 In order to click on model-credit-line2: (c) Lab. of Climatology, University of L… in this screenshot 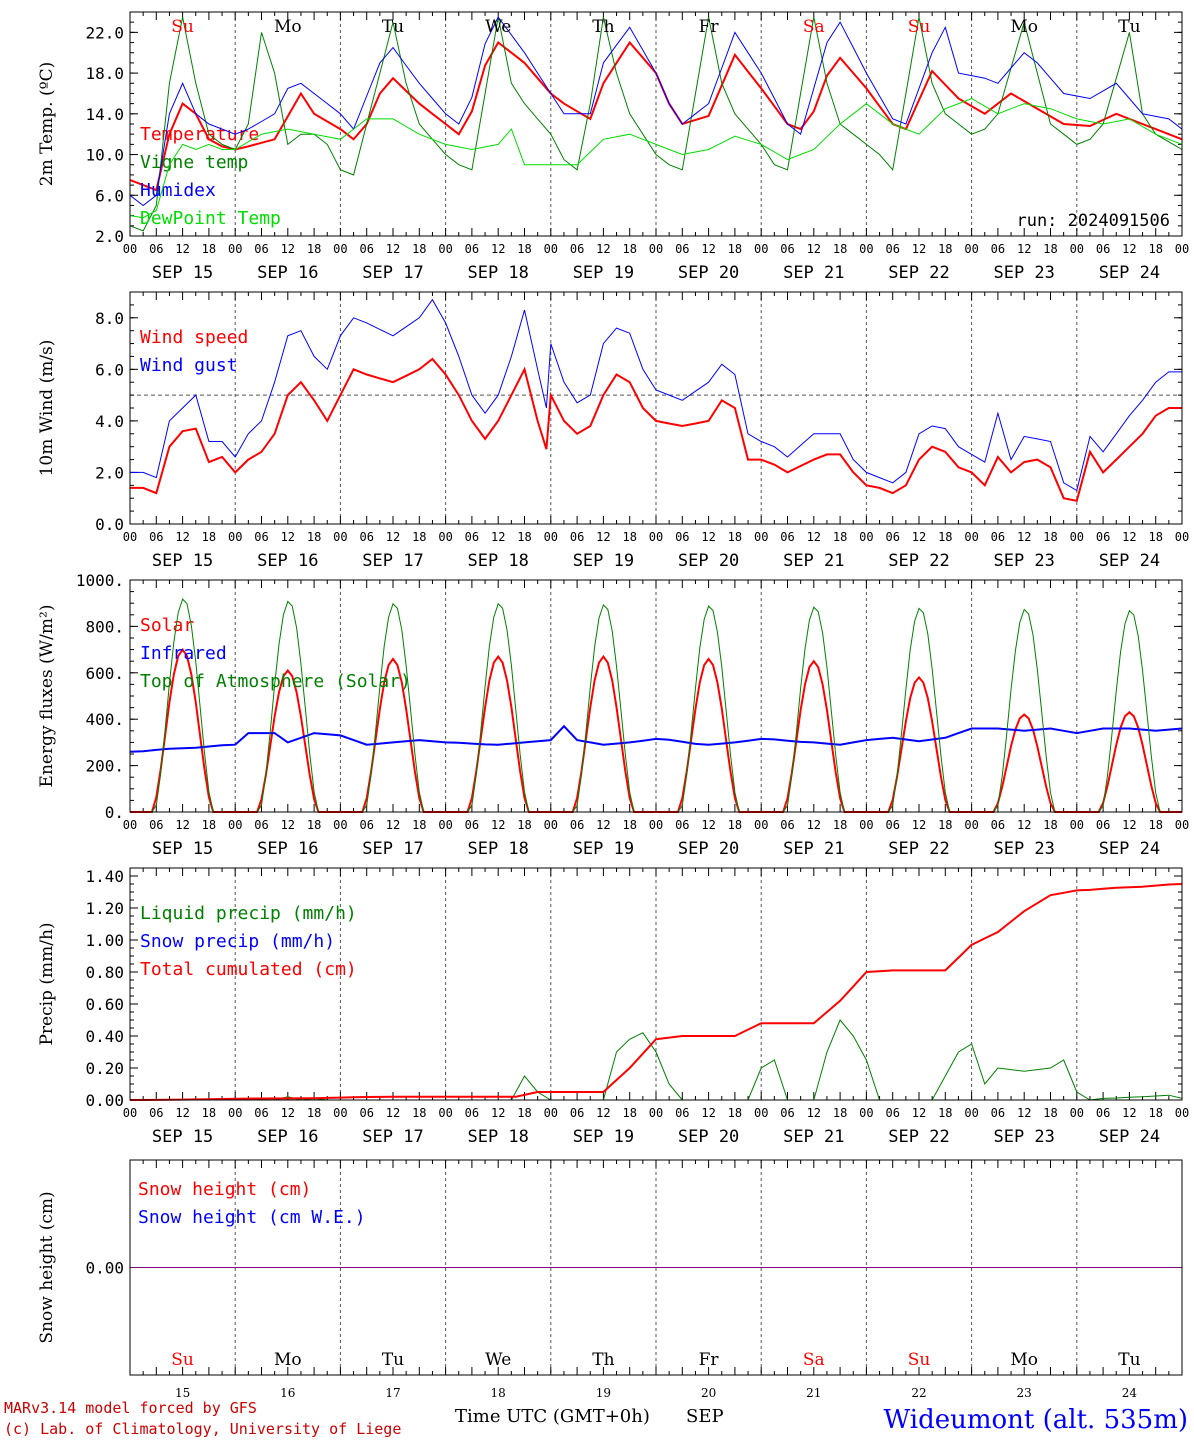, I will do `click(202, 1429)`.